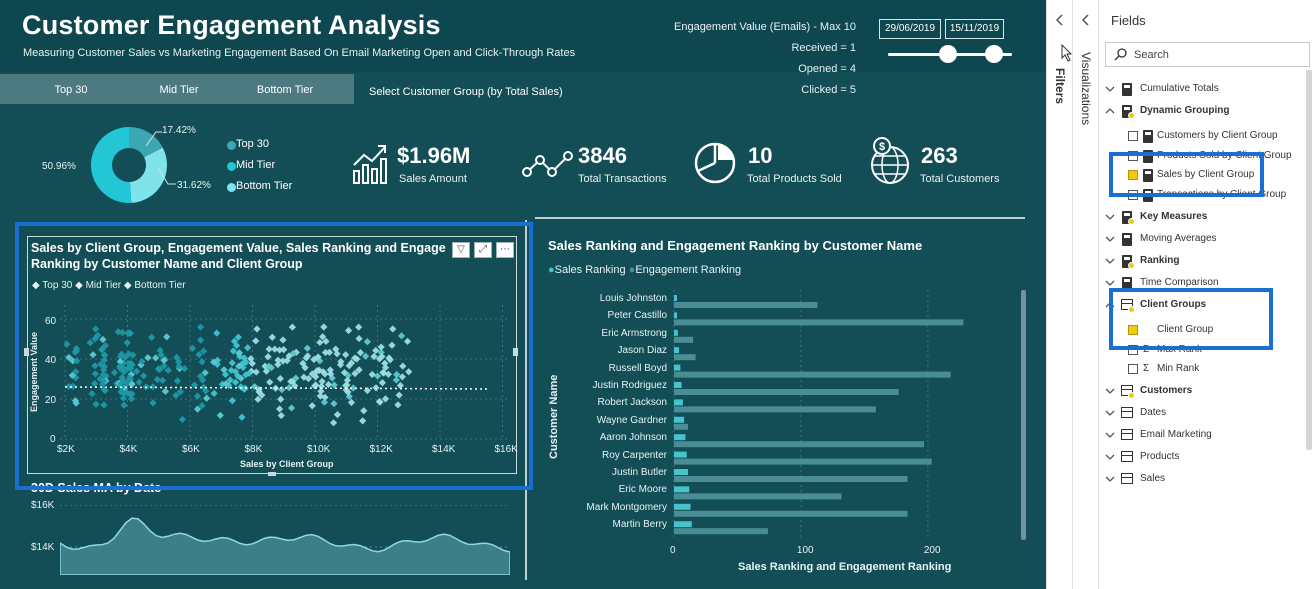 This screenshot has height=589, width=1313. I want to click on engagement-received: Received = 1, so click(823, 48).